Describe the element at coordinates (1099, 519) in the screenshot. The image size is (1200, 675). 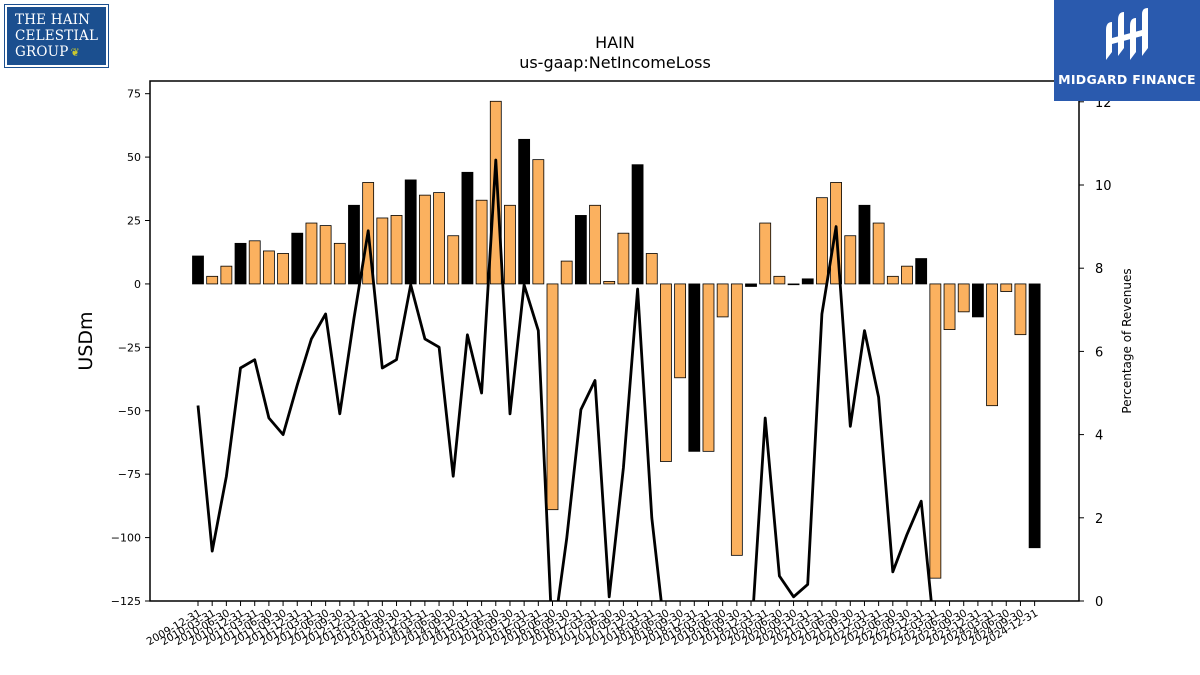
I see `y2-tick-label: 2` at that location.